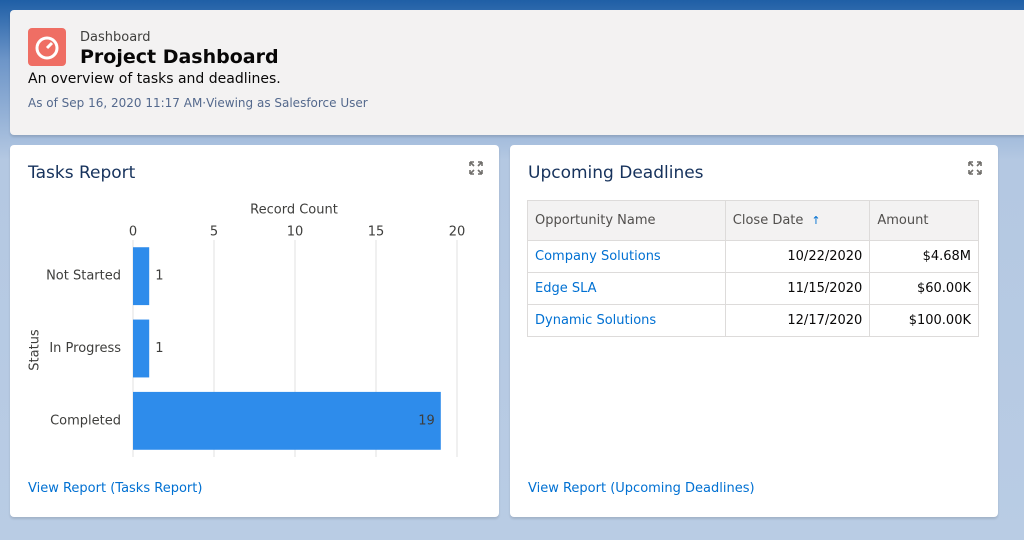 The image size is (1024, 540). I want to click on view-report-link: View Report (Tasks Report), so click(115, 488).